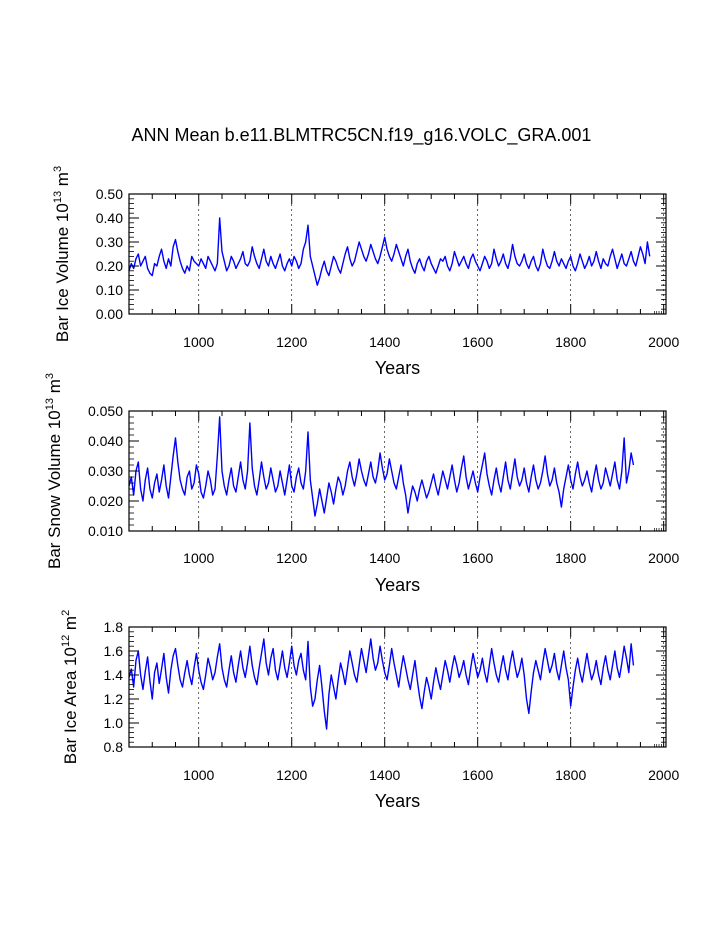 The width and height of the screenshot is (723, 935). What do you see at coordinates (109, 218) in the screenshot?
I see `y-tick-label: 0.40` at bounding box center [109, 218].